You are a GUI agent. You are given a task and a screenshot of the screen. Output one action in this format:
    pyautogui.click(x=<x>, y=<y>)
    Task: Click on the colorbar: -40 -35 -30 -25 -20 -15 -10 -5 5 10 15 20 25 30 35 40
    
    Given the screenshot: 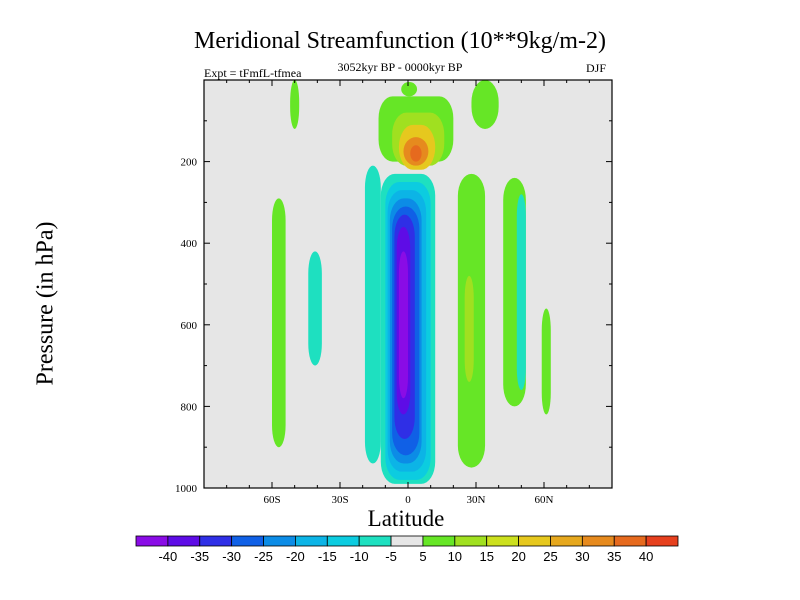 What is the action you would take?
    pyautogui.click(x=407, y=549)
    